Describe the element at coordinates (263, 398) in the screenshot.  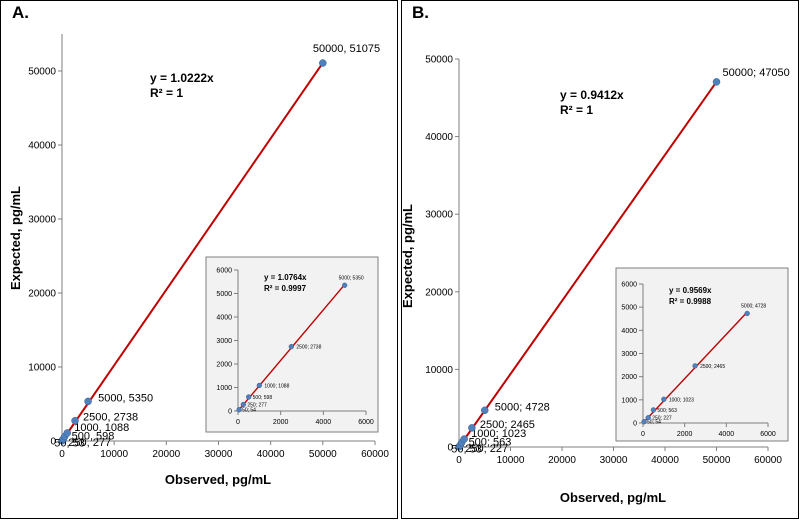
I see `panel-a-inset-point-label: 500; 598` at that location.